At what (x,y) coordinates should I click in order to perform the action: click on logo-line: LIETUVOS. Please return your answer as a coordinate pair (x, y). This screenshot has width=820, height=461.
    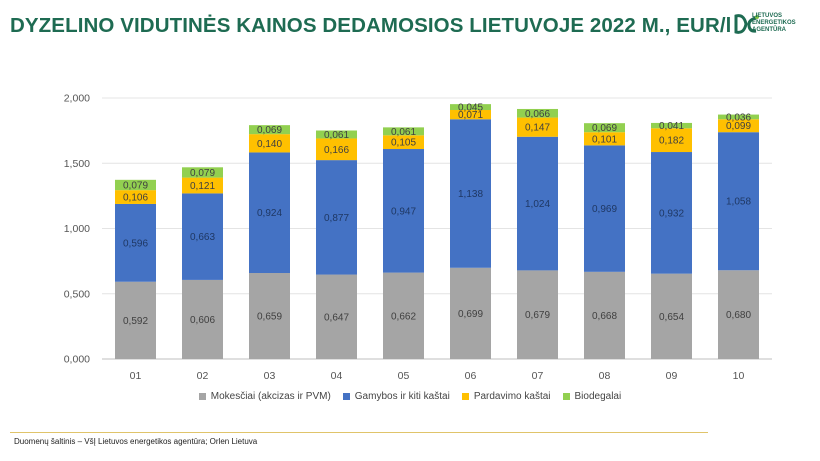
    Looking at the image, I should click on (767, 16).